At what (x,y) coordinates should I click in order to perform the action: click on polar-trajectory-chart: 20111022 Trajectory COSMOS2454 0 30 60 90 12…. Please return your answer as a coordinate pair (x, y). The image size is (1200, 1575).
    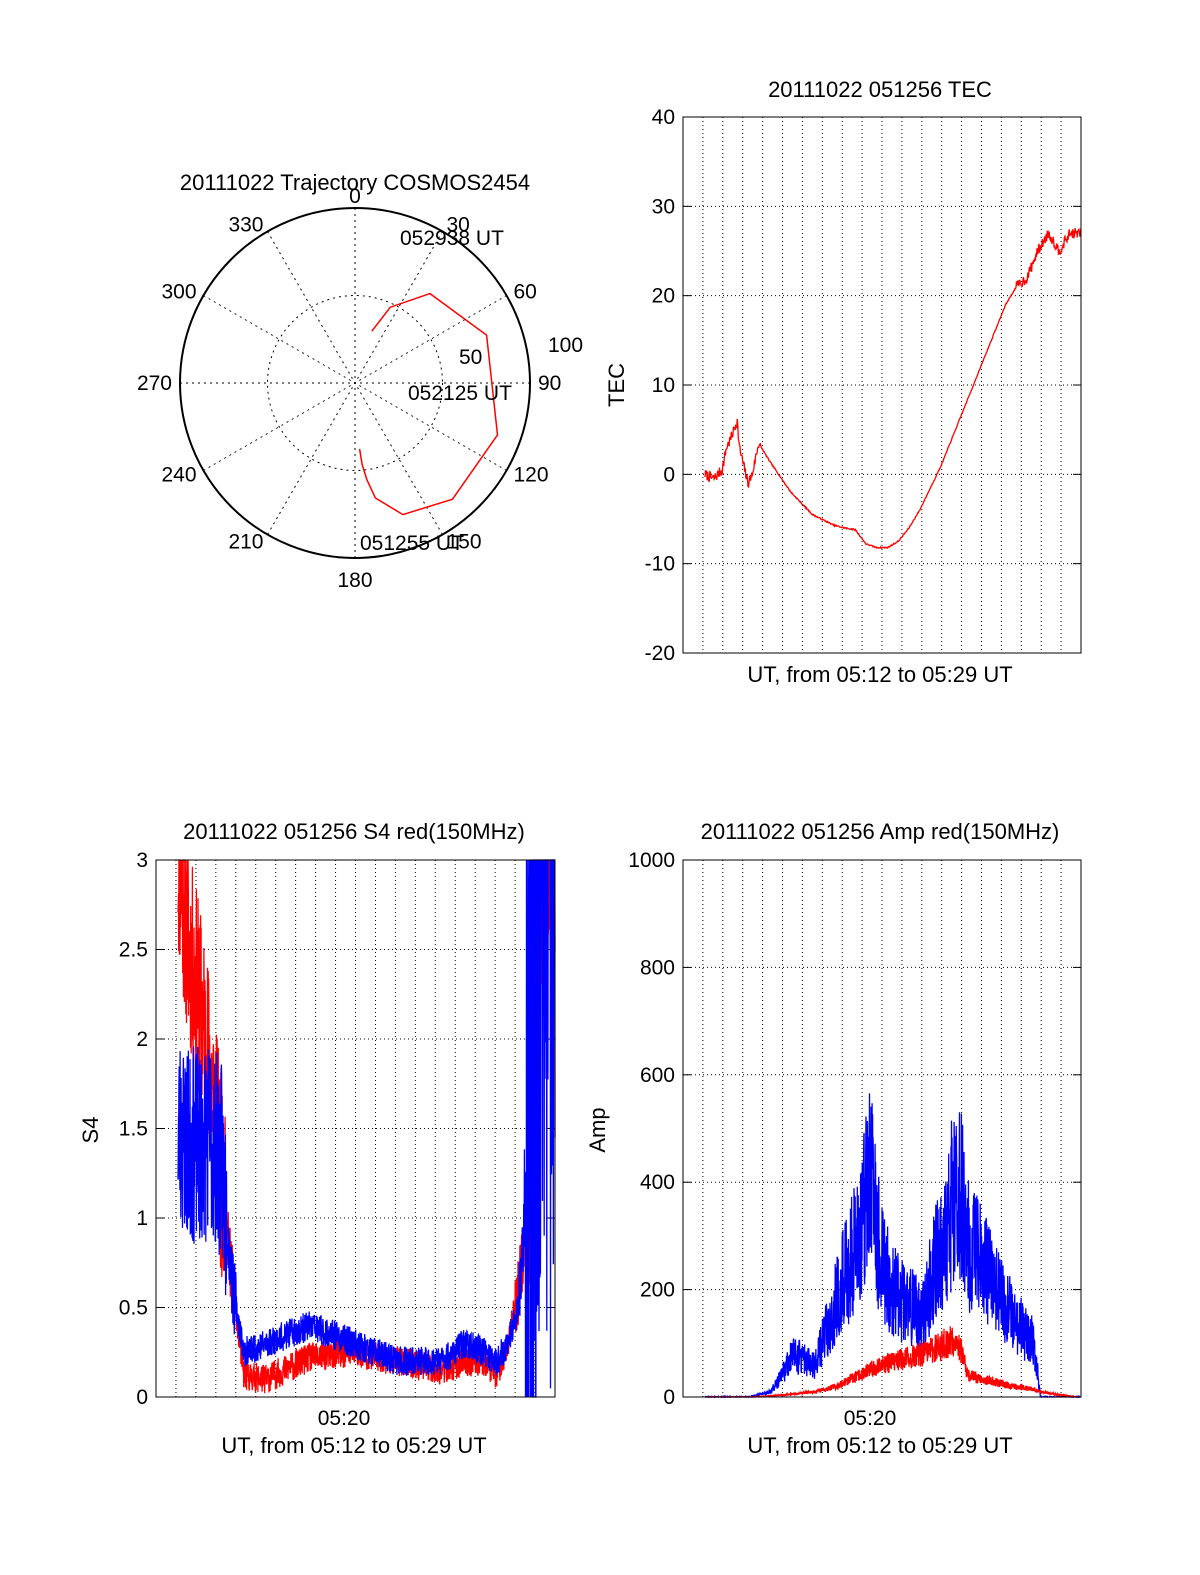
    Looking at the image, I should click on (360, 381).